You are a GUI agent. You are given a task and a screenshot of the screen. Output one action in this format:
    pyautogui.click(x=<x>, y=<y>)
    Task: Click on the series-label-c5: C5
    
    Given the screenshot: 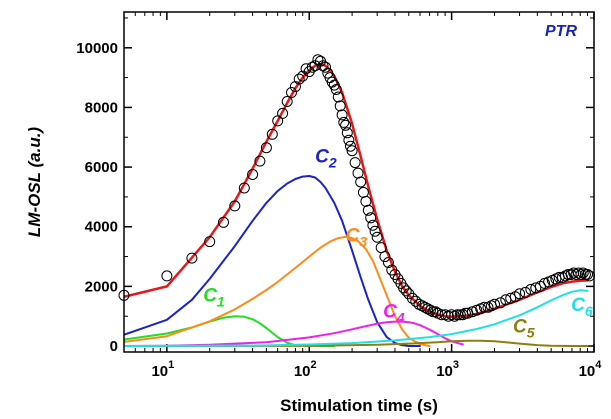 What is the action you would take?
    pyautogui.click(x=524, y=329)
    